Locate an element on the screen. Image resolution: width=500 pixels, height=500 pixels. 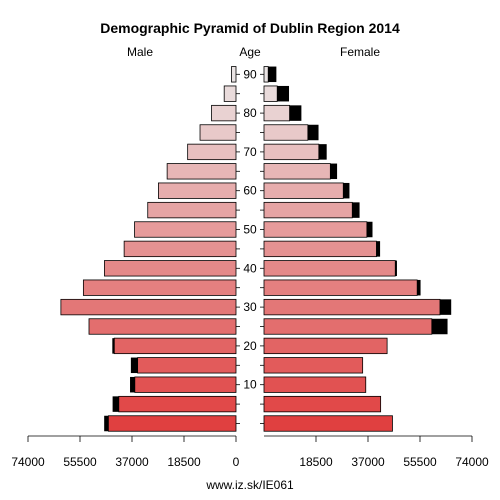
age-tick-label-50: 50 is located at coordinates (250, 230).